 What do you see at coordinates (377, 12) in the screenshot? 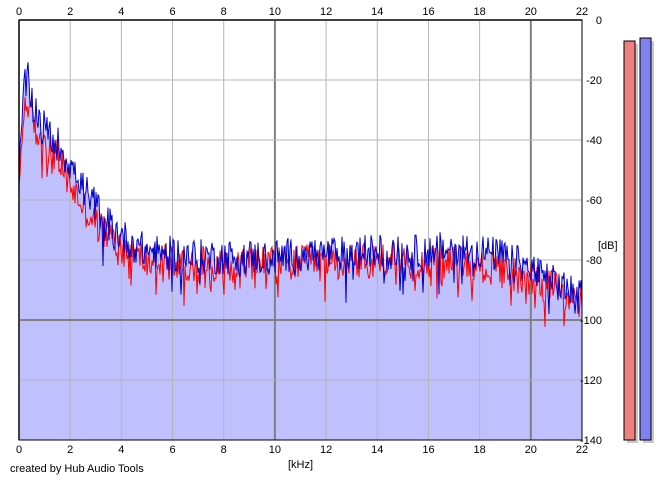
I see `x-tick-label-top: 14` at bounding box center [377, 12].